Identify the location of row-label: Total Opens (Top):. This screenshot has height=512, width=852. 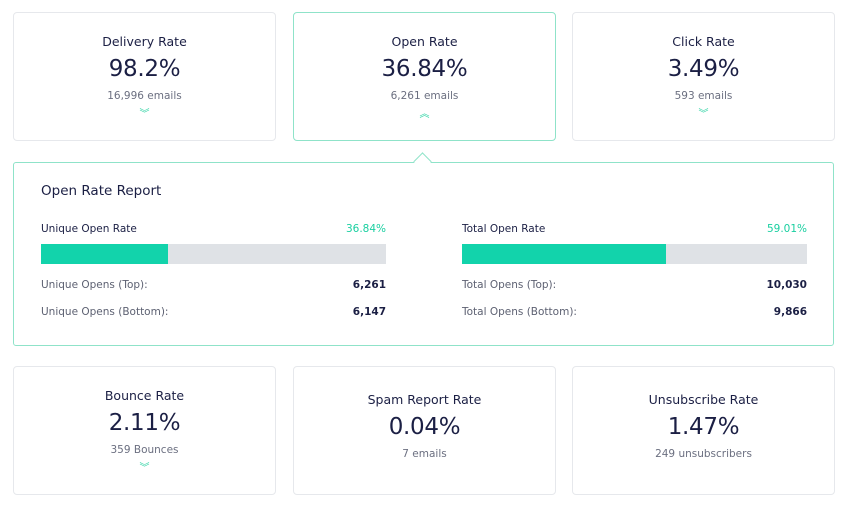
(509, 285).